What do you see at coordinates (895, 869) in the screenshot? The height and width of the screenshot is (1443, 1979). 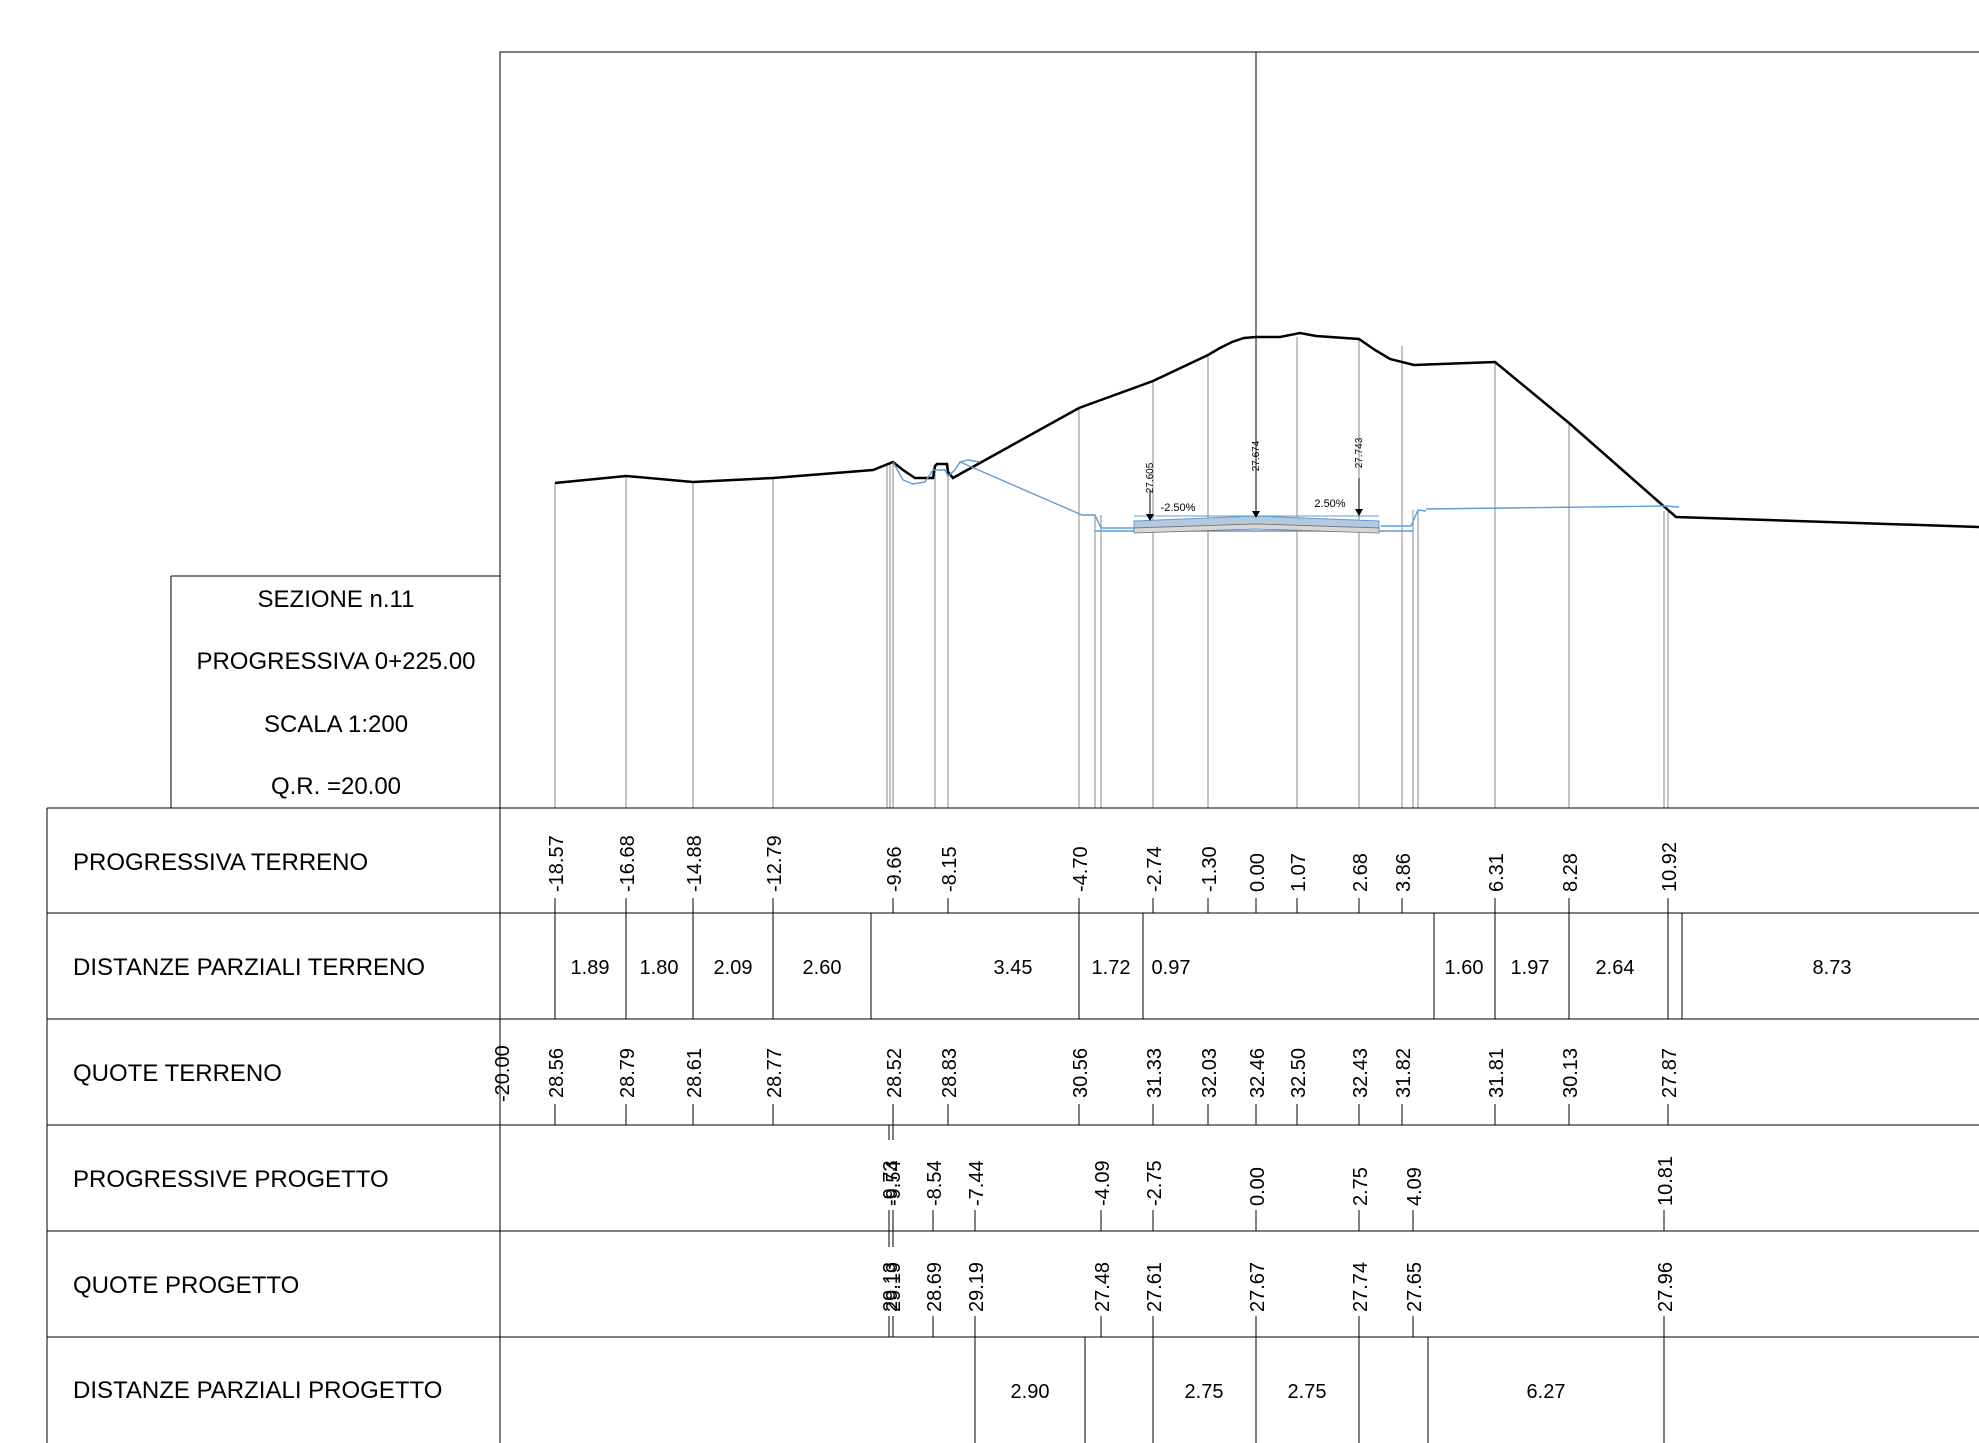 I see `prog-terreno-value: -9.66` at bounding box center [895, 869].